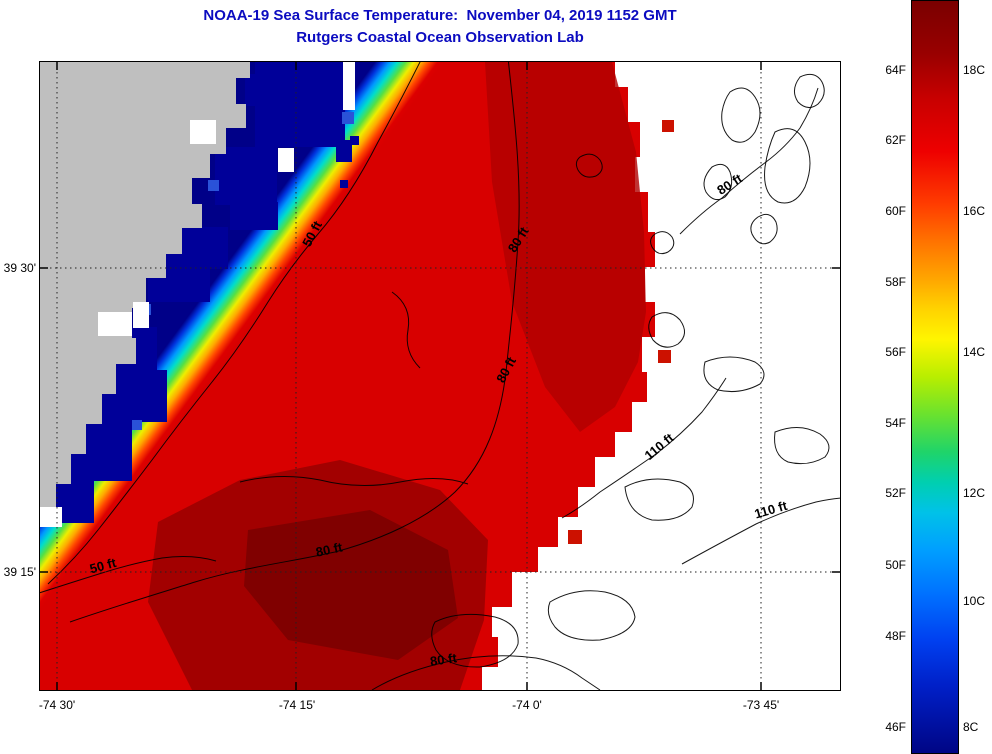 Image resolution: width=992 pixels, height=754 pixels. I want to click on colorbar-f-label: 46F, so click(895, 727).